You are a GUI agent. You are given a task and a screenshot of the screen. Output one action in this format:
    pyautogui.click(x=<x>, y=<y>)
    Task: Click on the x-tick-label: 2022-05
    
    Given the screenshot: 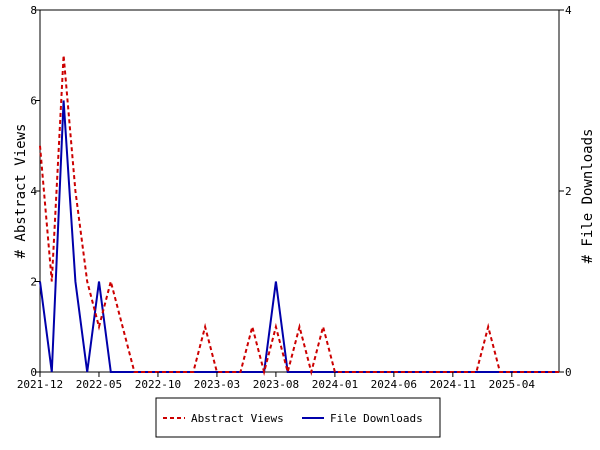 What is the action you would take?
    pyautogui.click(x=99, y=384)
    